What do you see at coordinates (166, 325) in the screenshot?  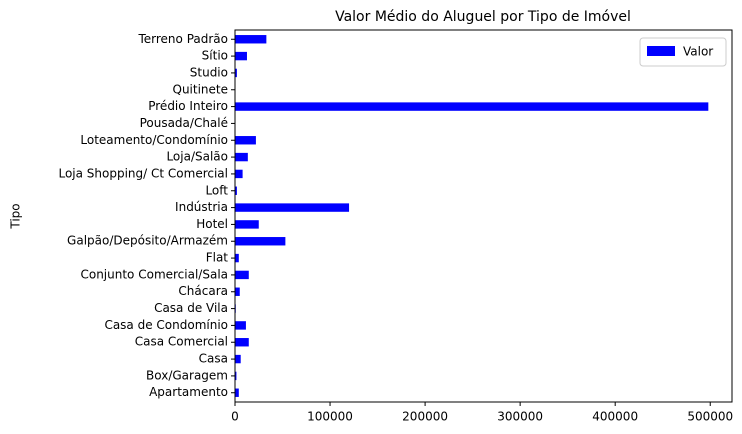 I see `y-tick-label: Casa de Condomínio` at bounding box center [166, 325].